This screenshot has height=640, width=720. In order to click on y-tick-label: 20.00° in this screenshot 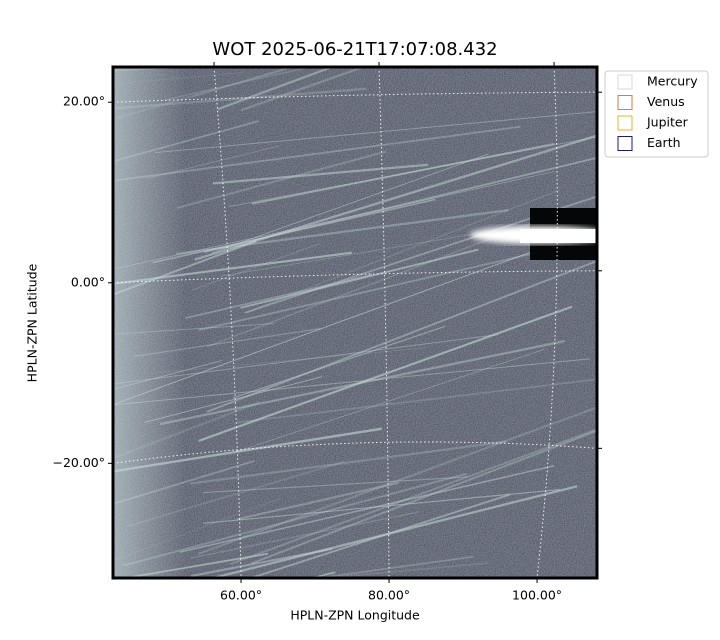, I will do `click(84, 101)`.